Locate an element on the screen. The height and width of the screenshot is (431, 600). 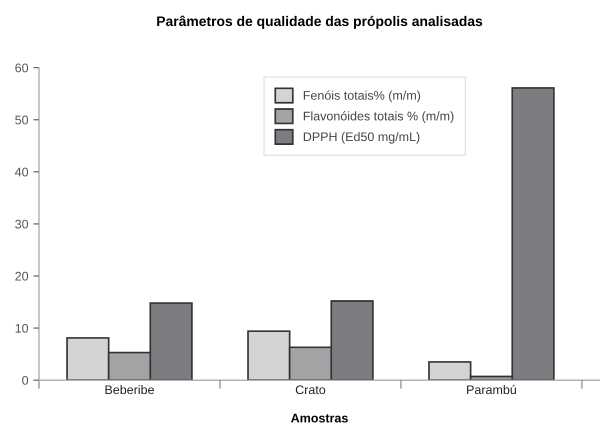
y-tick-label: 20 is located at coordinates (21, 276).